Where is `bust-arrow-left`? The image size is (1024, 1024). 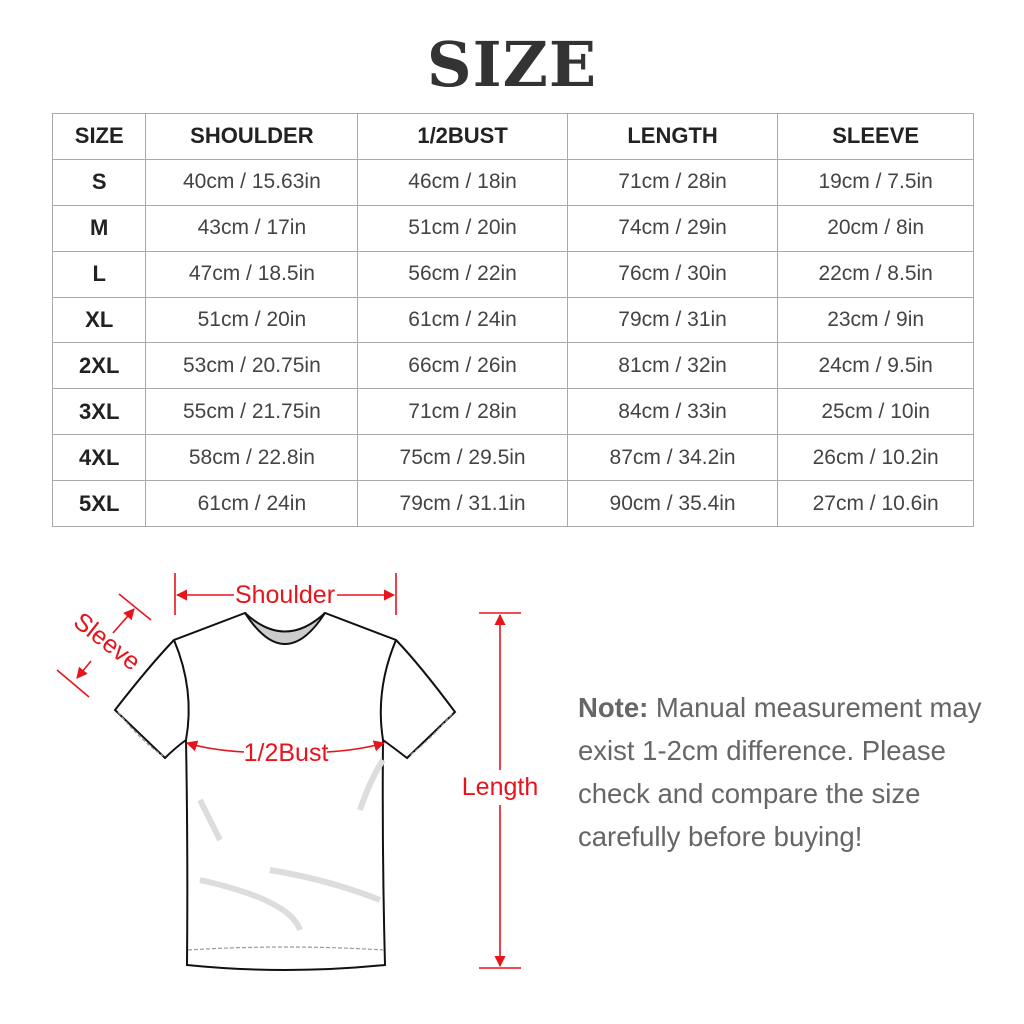
bust-arrow-left is located at coordinates (215, 746).